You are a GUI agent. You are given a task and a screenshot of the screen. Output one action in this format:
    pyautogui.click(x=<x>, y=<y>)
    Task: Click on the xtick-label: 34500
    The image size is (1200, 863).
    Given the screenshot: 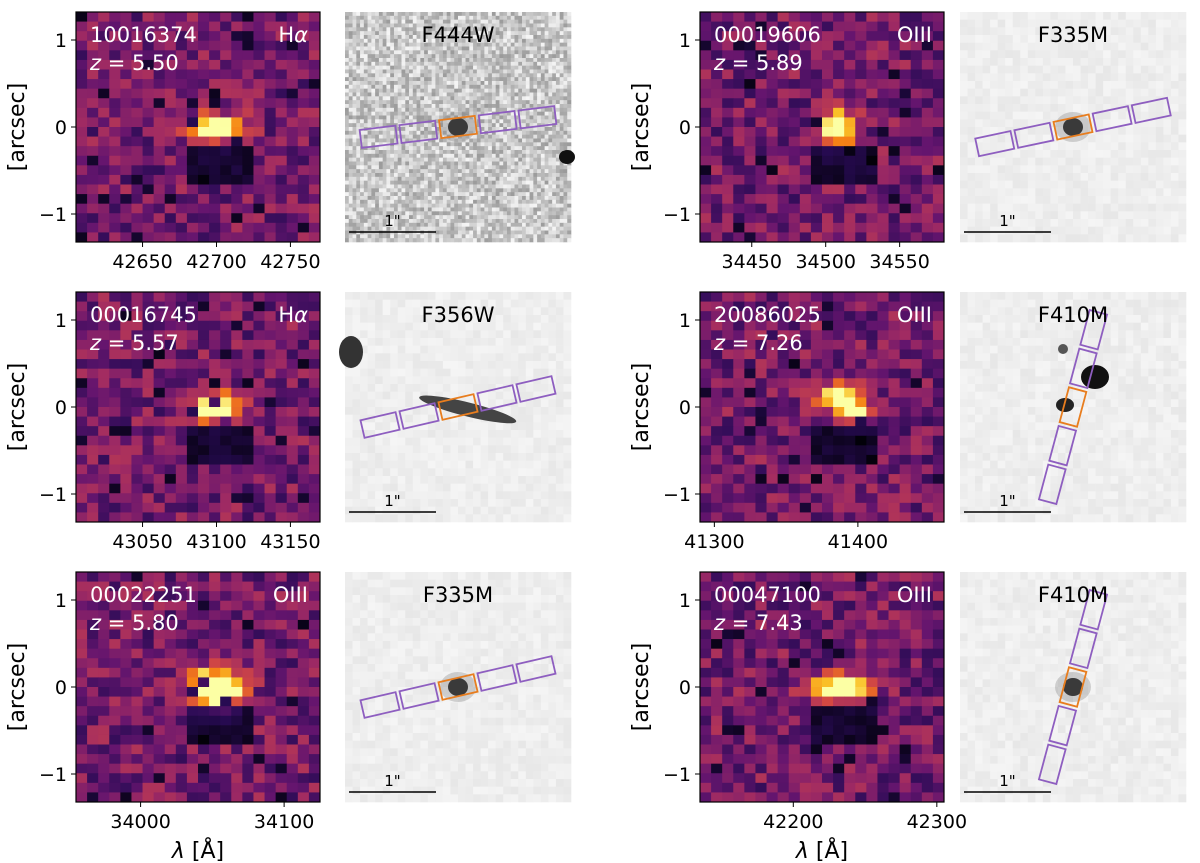 What is the action you would take?
    pyautogui.click(x=825, y=262)
    